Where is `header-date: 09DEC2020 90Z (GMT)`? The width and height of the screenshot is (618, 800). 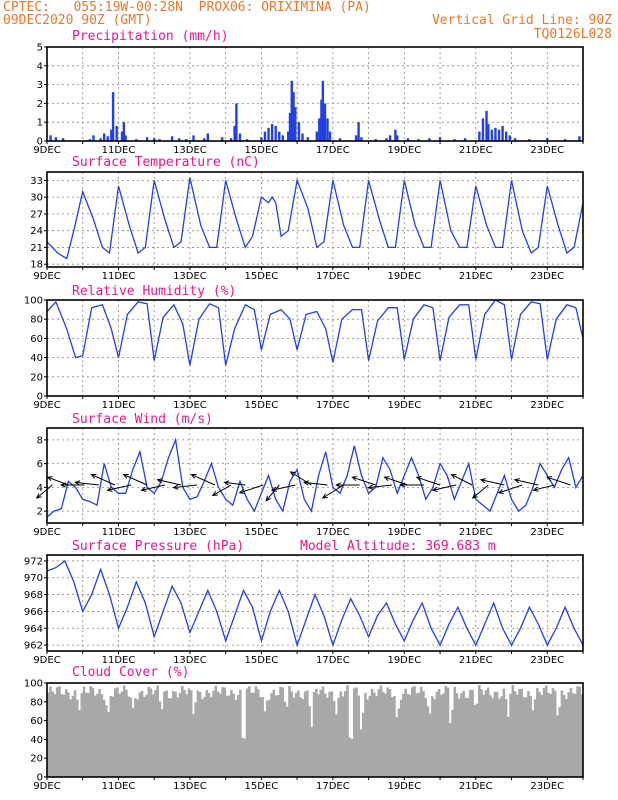 header-date: 09DEC2020 90Z (GMT) is located at coordinates (77, 20).